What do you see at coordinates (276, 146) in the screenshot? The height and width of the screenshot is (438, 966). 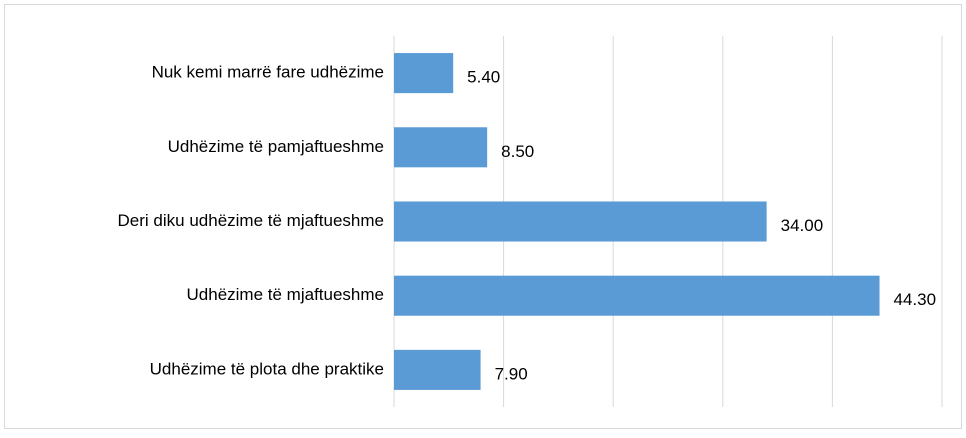 I see `y-tick-label: Udhëzime të pamjaftueshme` at bounding box center [276, 146].